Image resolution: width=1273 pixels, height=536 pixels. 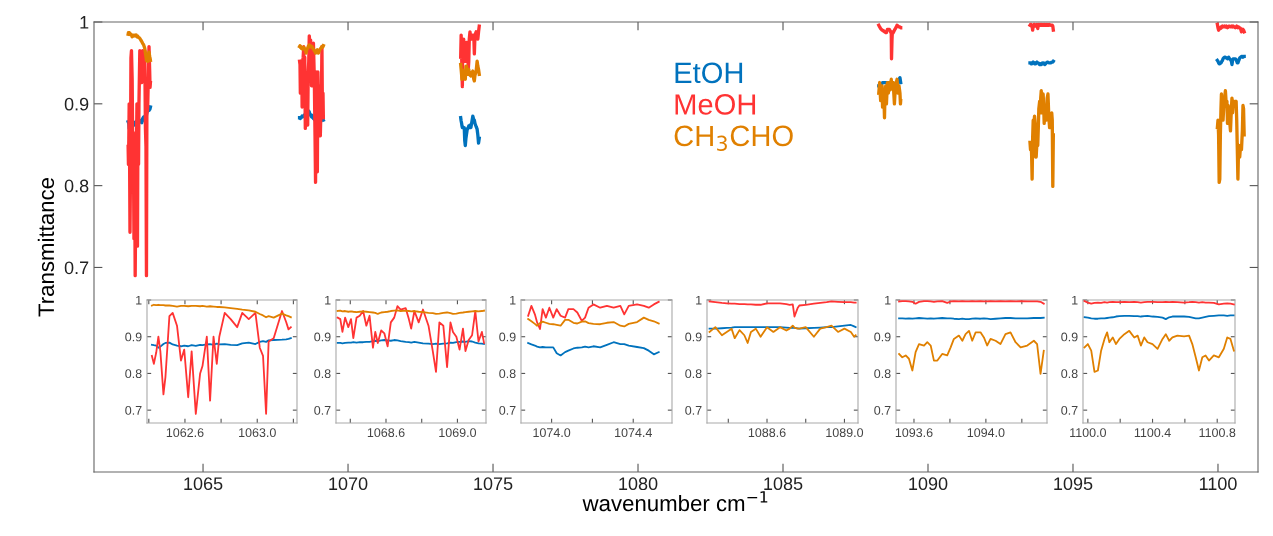 I want to click on text: MeOH, so click(x=715, y=104).